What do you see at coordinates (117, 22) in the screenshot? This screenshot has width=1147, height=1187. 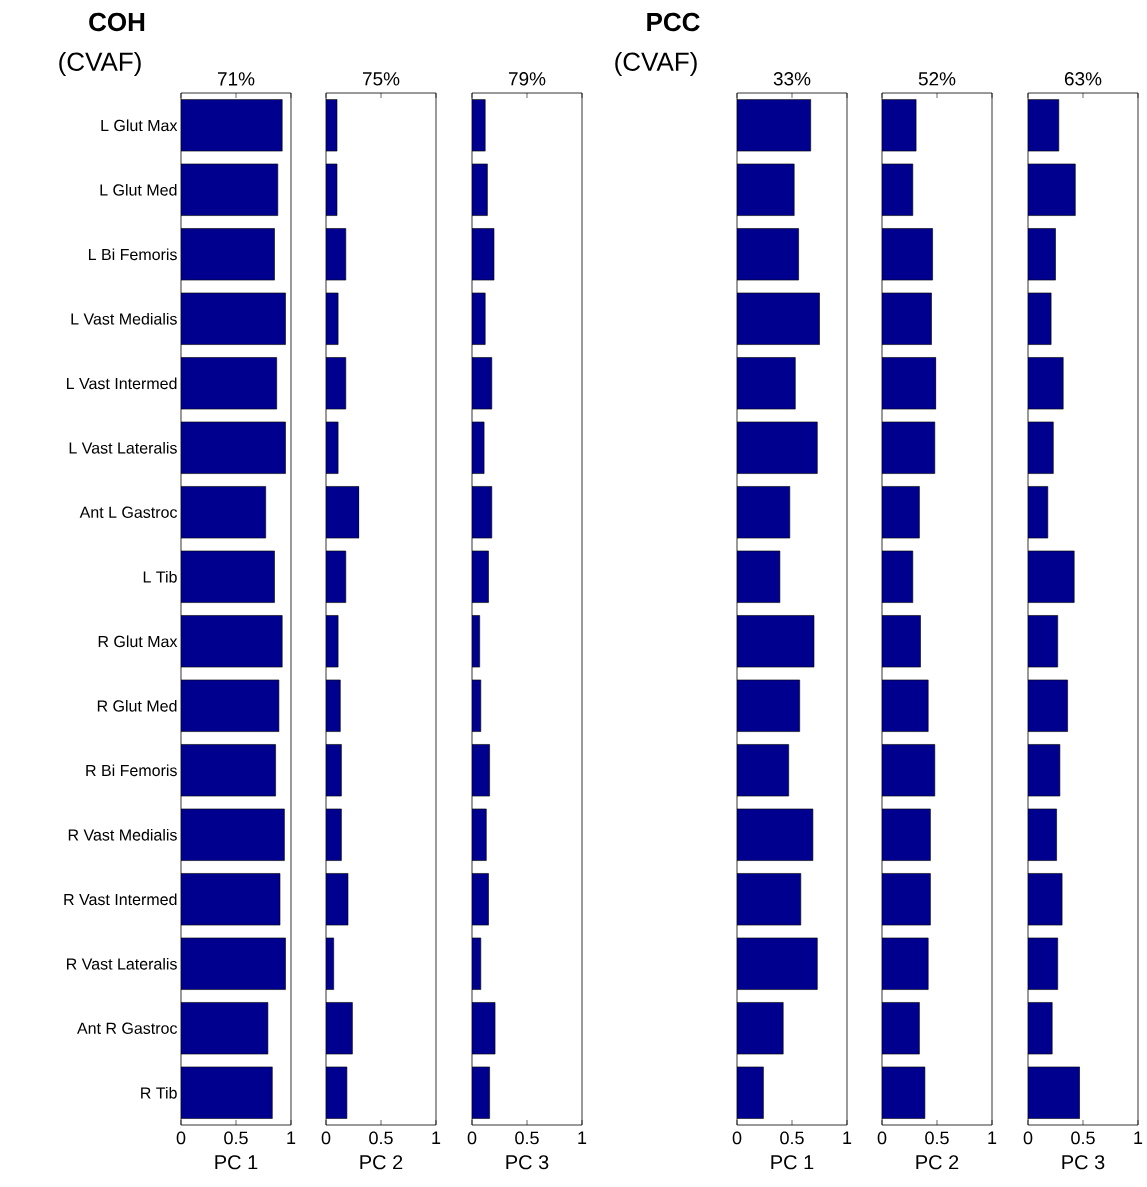 I see `text: COH` at bounding box center [117, 22].